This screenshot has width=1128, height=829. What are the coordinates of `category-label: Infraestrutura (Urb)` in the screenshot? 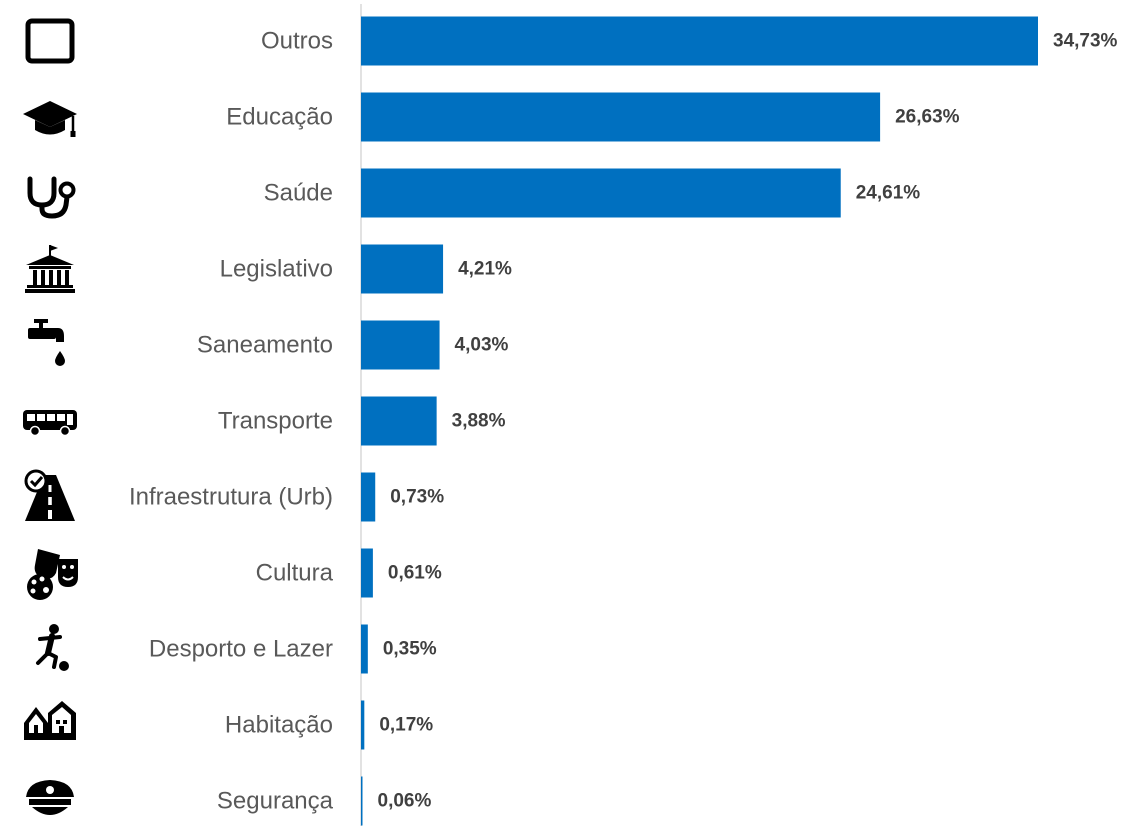 It's located at (231, 497).